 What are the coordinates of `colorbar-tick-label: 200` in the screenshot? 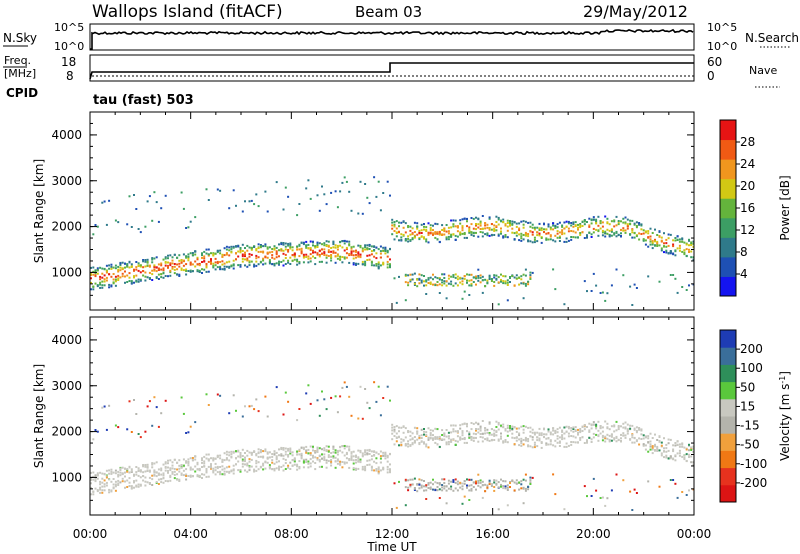 It's located at (751, 349).